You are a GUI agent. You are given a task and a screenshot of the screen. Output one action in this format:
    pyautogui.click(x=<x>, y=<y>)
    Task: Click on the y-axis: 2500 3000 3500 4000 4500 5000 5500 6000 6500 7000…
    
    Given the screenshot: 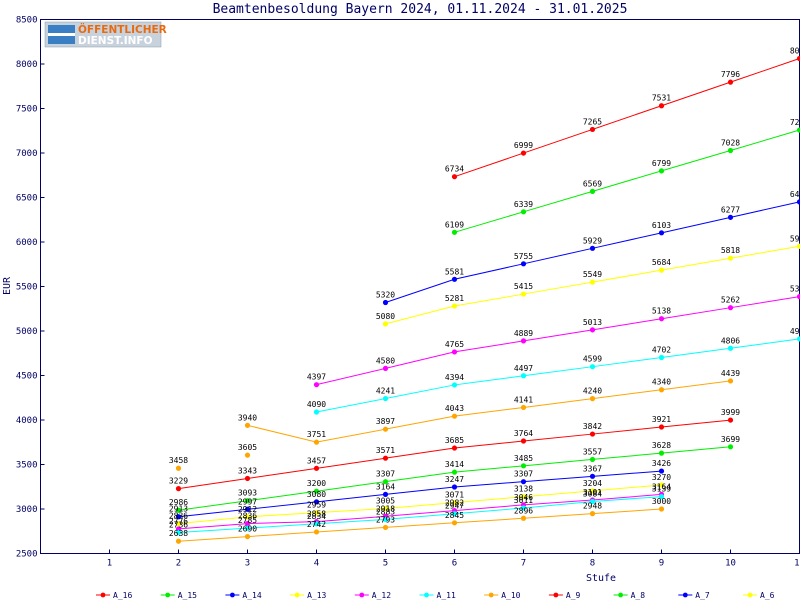 What is the action you would take?
    pyautogui.click(x=30, y=288)
    